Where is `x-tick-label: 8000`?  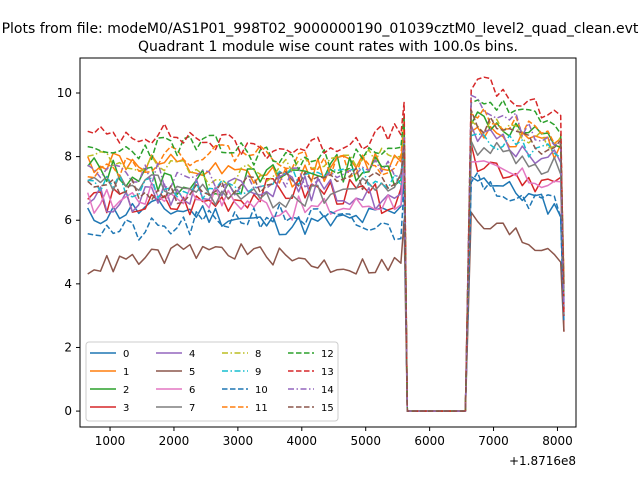 x-tick-label: 8000 is located at coordinates (557, 441).